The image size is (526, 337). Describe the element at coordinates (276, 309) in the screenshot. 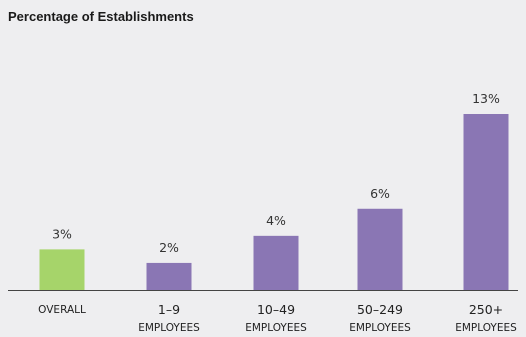

I see `category-label-2: 10–49` at that location.